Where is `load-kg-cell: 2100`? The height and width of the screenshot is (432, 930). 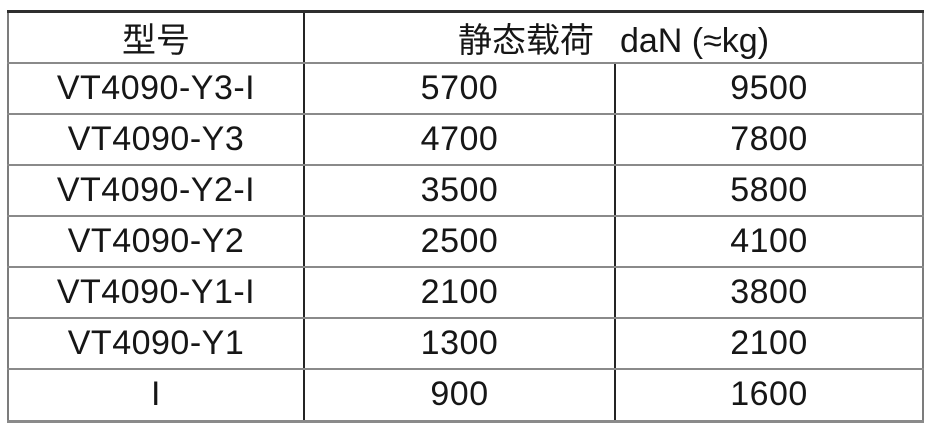 load-kg-cell: 2100 is located at coordinates (769, 343).